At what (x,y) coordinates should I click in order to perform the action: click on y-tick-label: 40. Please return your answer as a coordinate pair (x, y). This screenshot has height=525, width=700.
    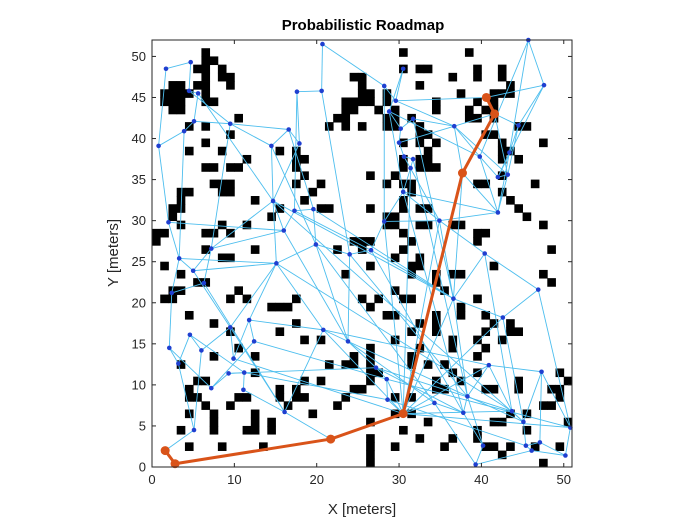
    Looking at the image, I should click on (139, 138).